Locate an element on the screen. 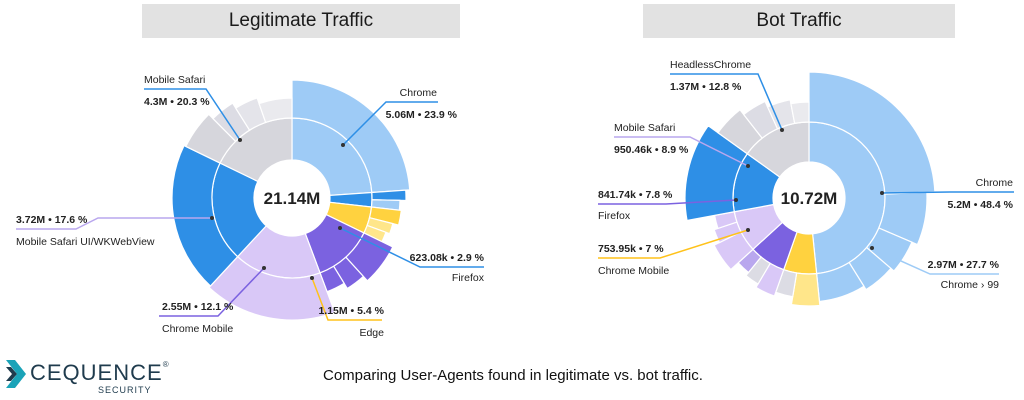 Image resolution: width=1024 pixels, height=400 pixels. label-firefox-name: Firefox is located at coordinates (468, 278).